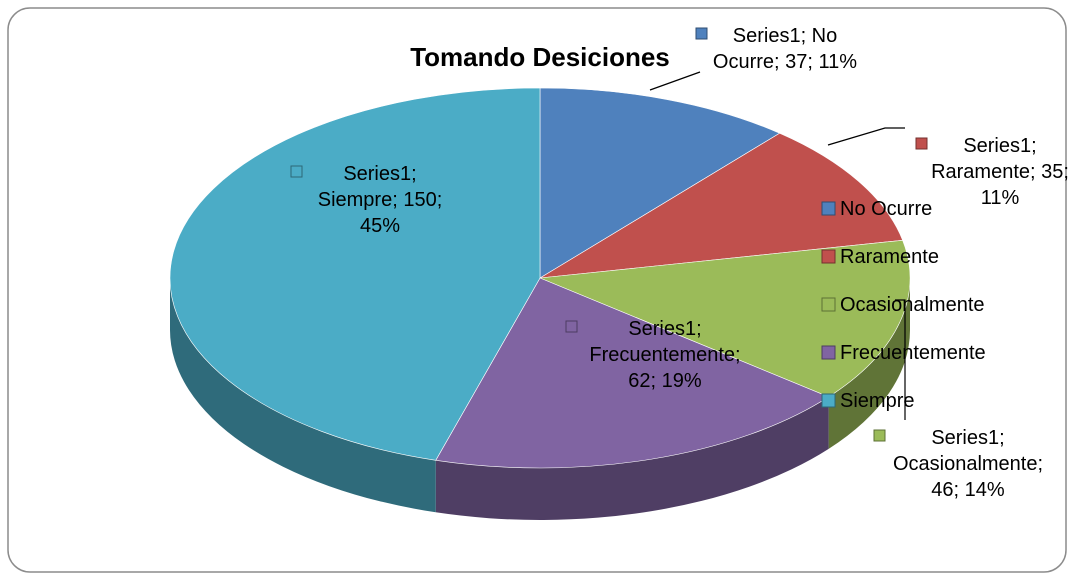  Describe the element at coordinates (913, 353) in the screenshot. I see `legend-label: Frecuentemente` at that location.